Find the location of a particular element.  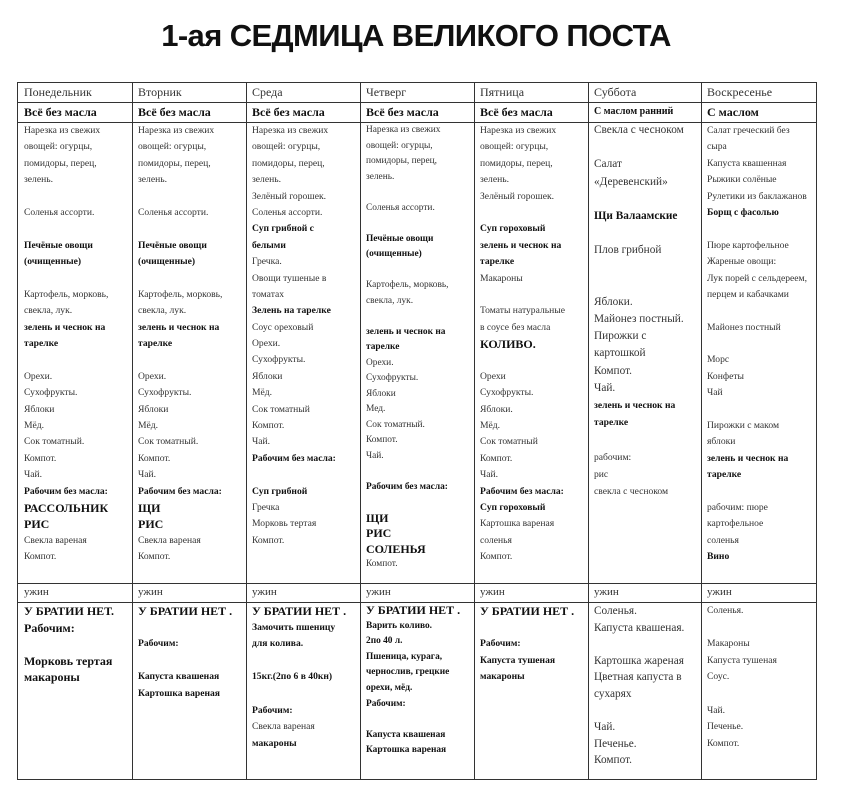

menu-item: свекла, лук. is located at coordinates (390, 300).